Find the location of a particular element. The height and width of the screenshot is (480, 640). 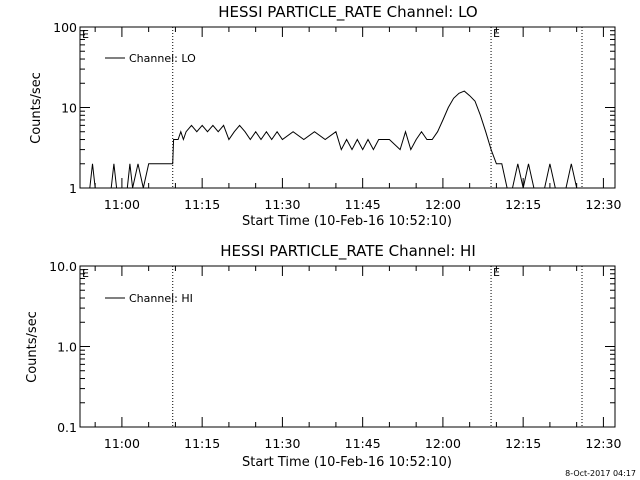

y-tick-label: 0.1 is located at coordinates (67, 427).